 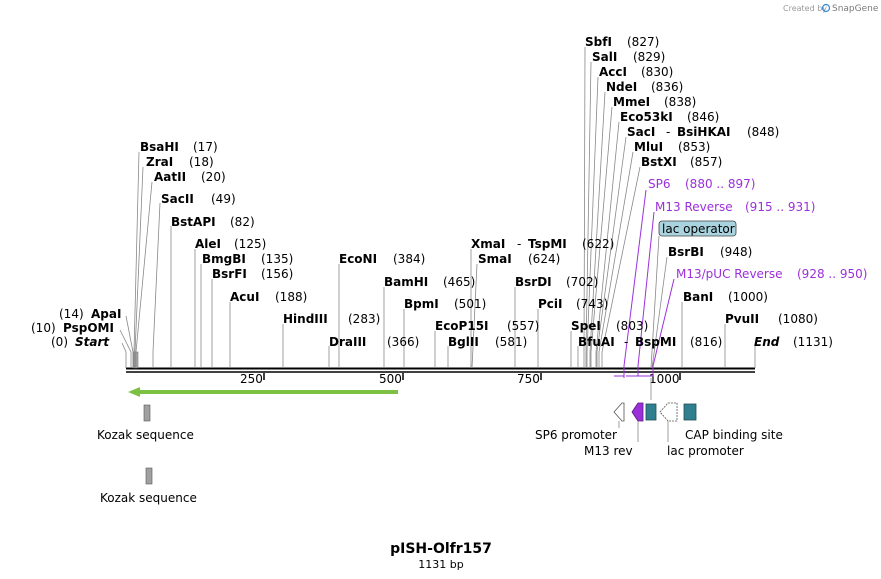 I want to click on ndei-label: NdeI, so click(x=621, y=87).